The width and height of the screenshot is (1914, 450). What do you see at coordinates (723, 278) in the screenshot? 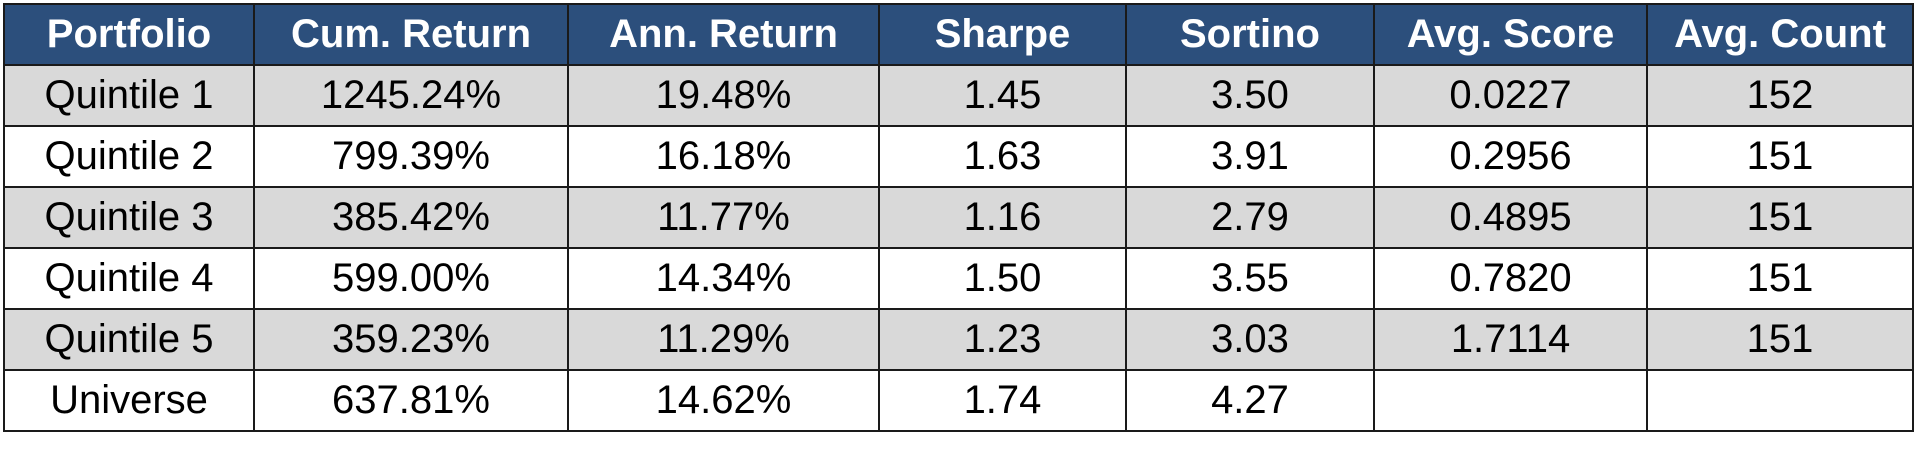
I see `cell-ann-return: 14.34%` at bounding box center [723, 278].